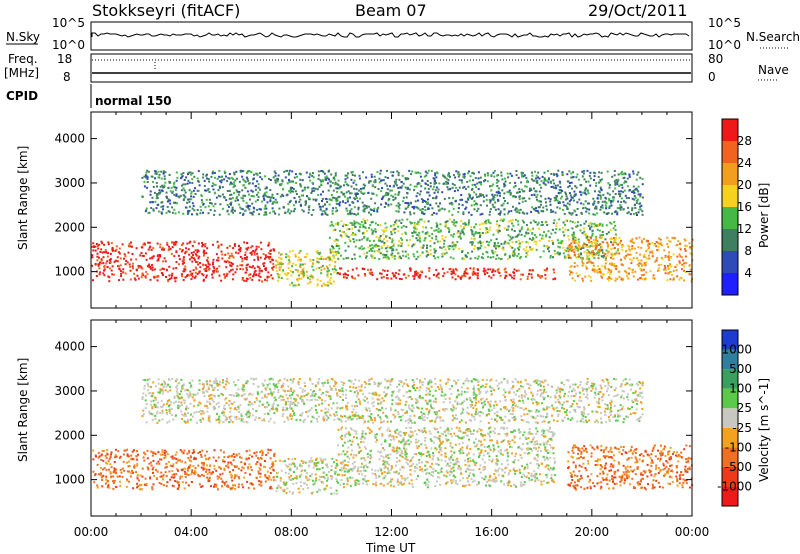 This screenshot has height=554, width=800. I want to click on y-tick-label: 2000, so click(69, 227).